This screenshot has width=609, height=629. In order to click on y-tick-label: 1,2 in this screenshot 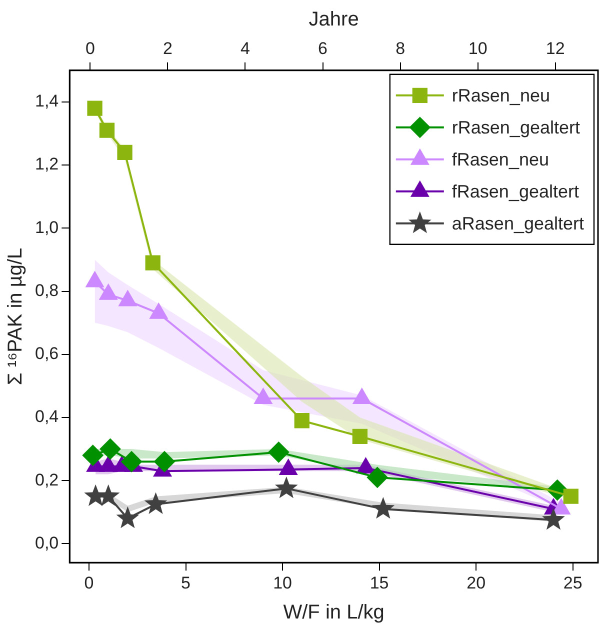, I will do `click(46, 164)`.